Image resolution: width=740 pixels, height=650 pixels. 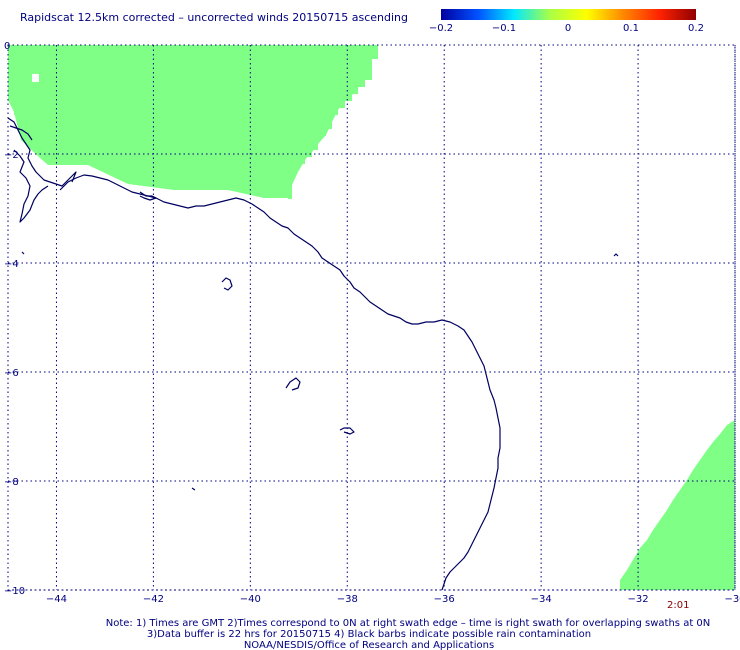 What do you see at coordinates (638, 599) in the screenshot?
I see `longitude-tick-label: −32` at bounding box center [638, 599].